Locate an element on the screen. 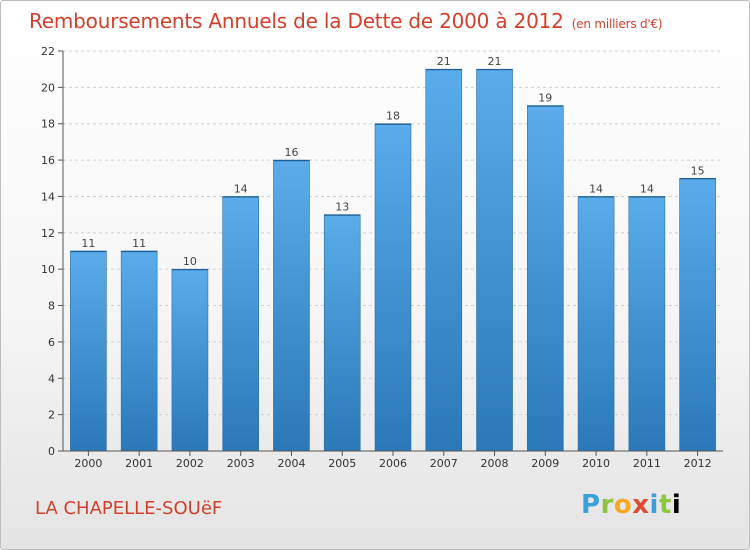 Image resolution: width=750 pixels, height=550 pixels. y-tick-label: 2 is located at coordinates (51, 415).